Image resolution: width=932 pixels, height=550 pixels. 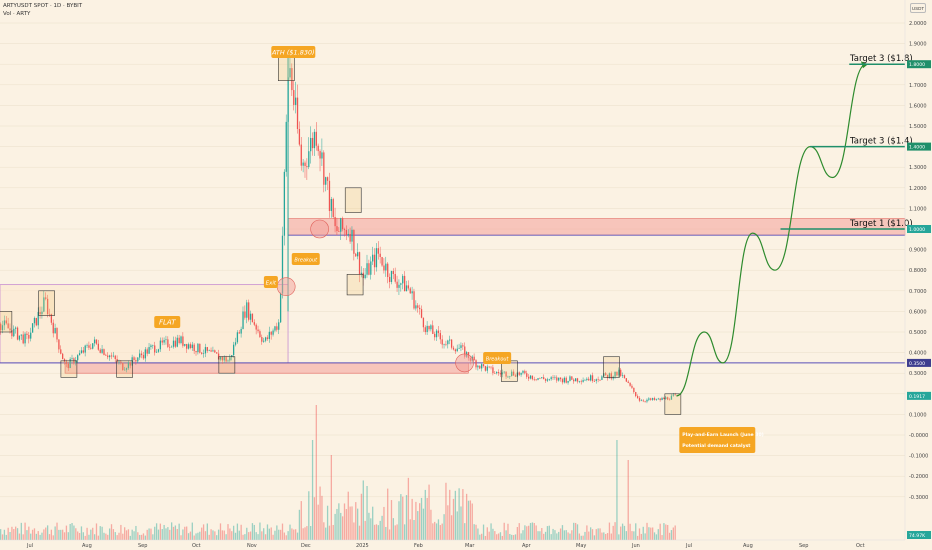 What do you see at coordinates (918, 8) in the screenshot?
I see `currency-selector: USDT` at bounding box center [918, 8].